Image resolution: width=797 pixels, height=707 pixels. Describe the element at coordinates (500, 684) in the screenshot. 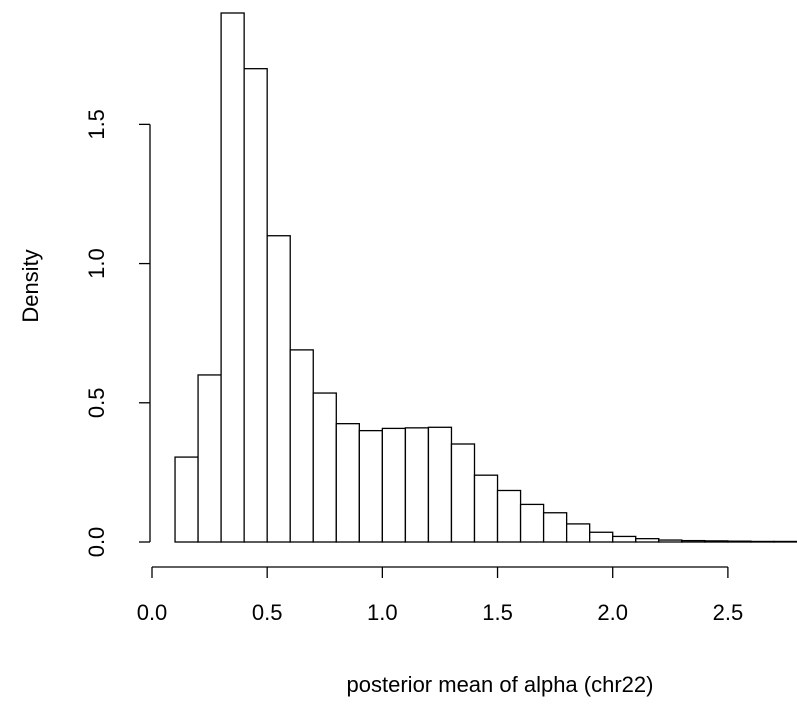

I see `x-axis-title: posterior mean of alpha (chr22)` at that location.